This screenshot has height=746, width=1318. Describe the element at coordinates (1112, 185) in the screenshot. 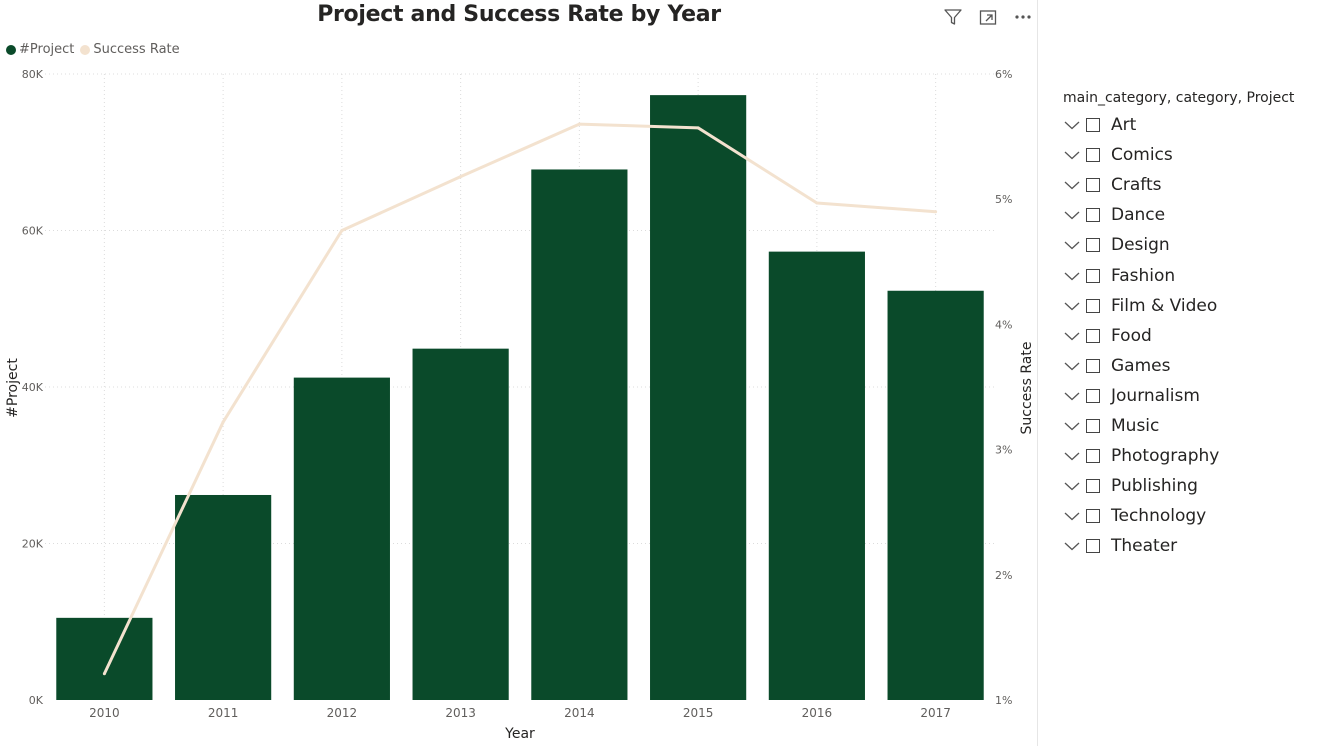

I see `slicer-item-crafts: Crafts` at that location.